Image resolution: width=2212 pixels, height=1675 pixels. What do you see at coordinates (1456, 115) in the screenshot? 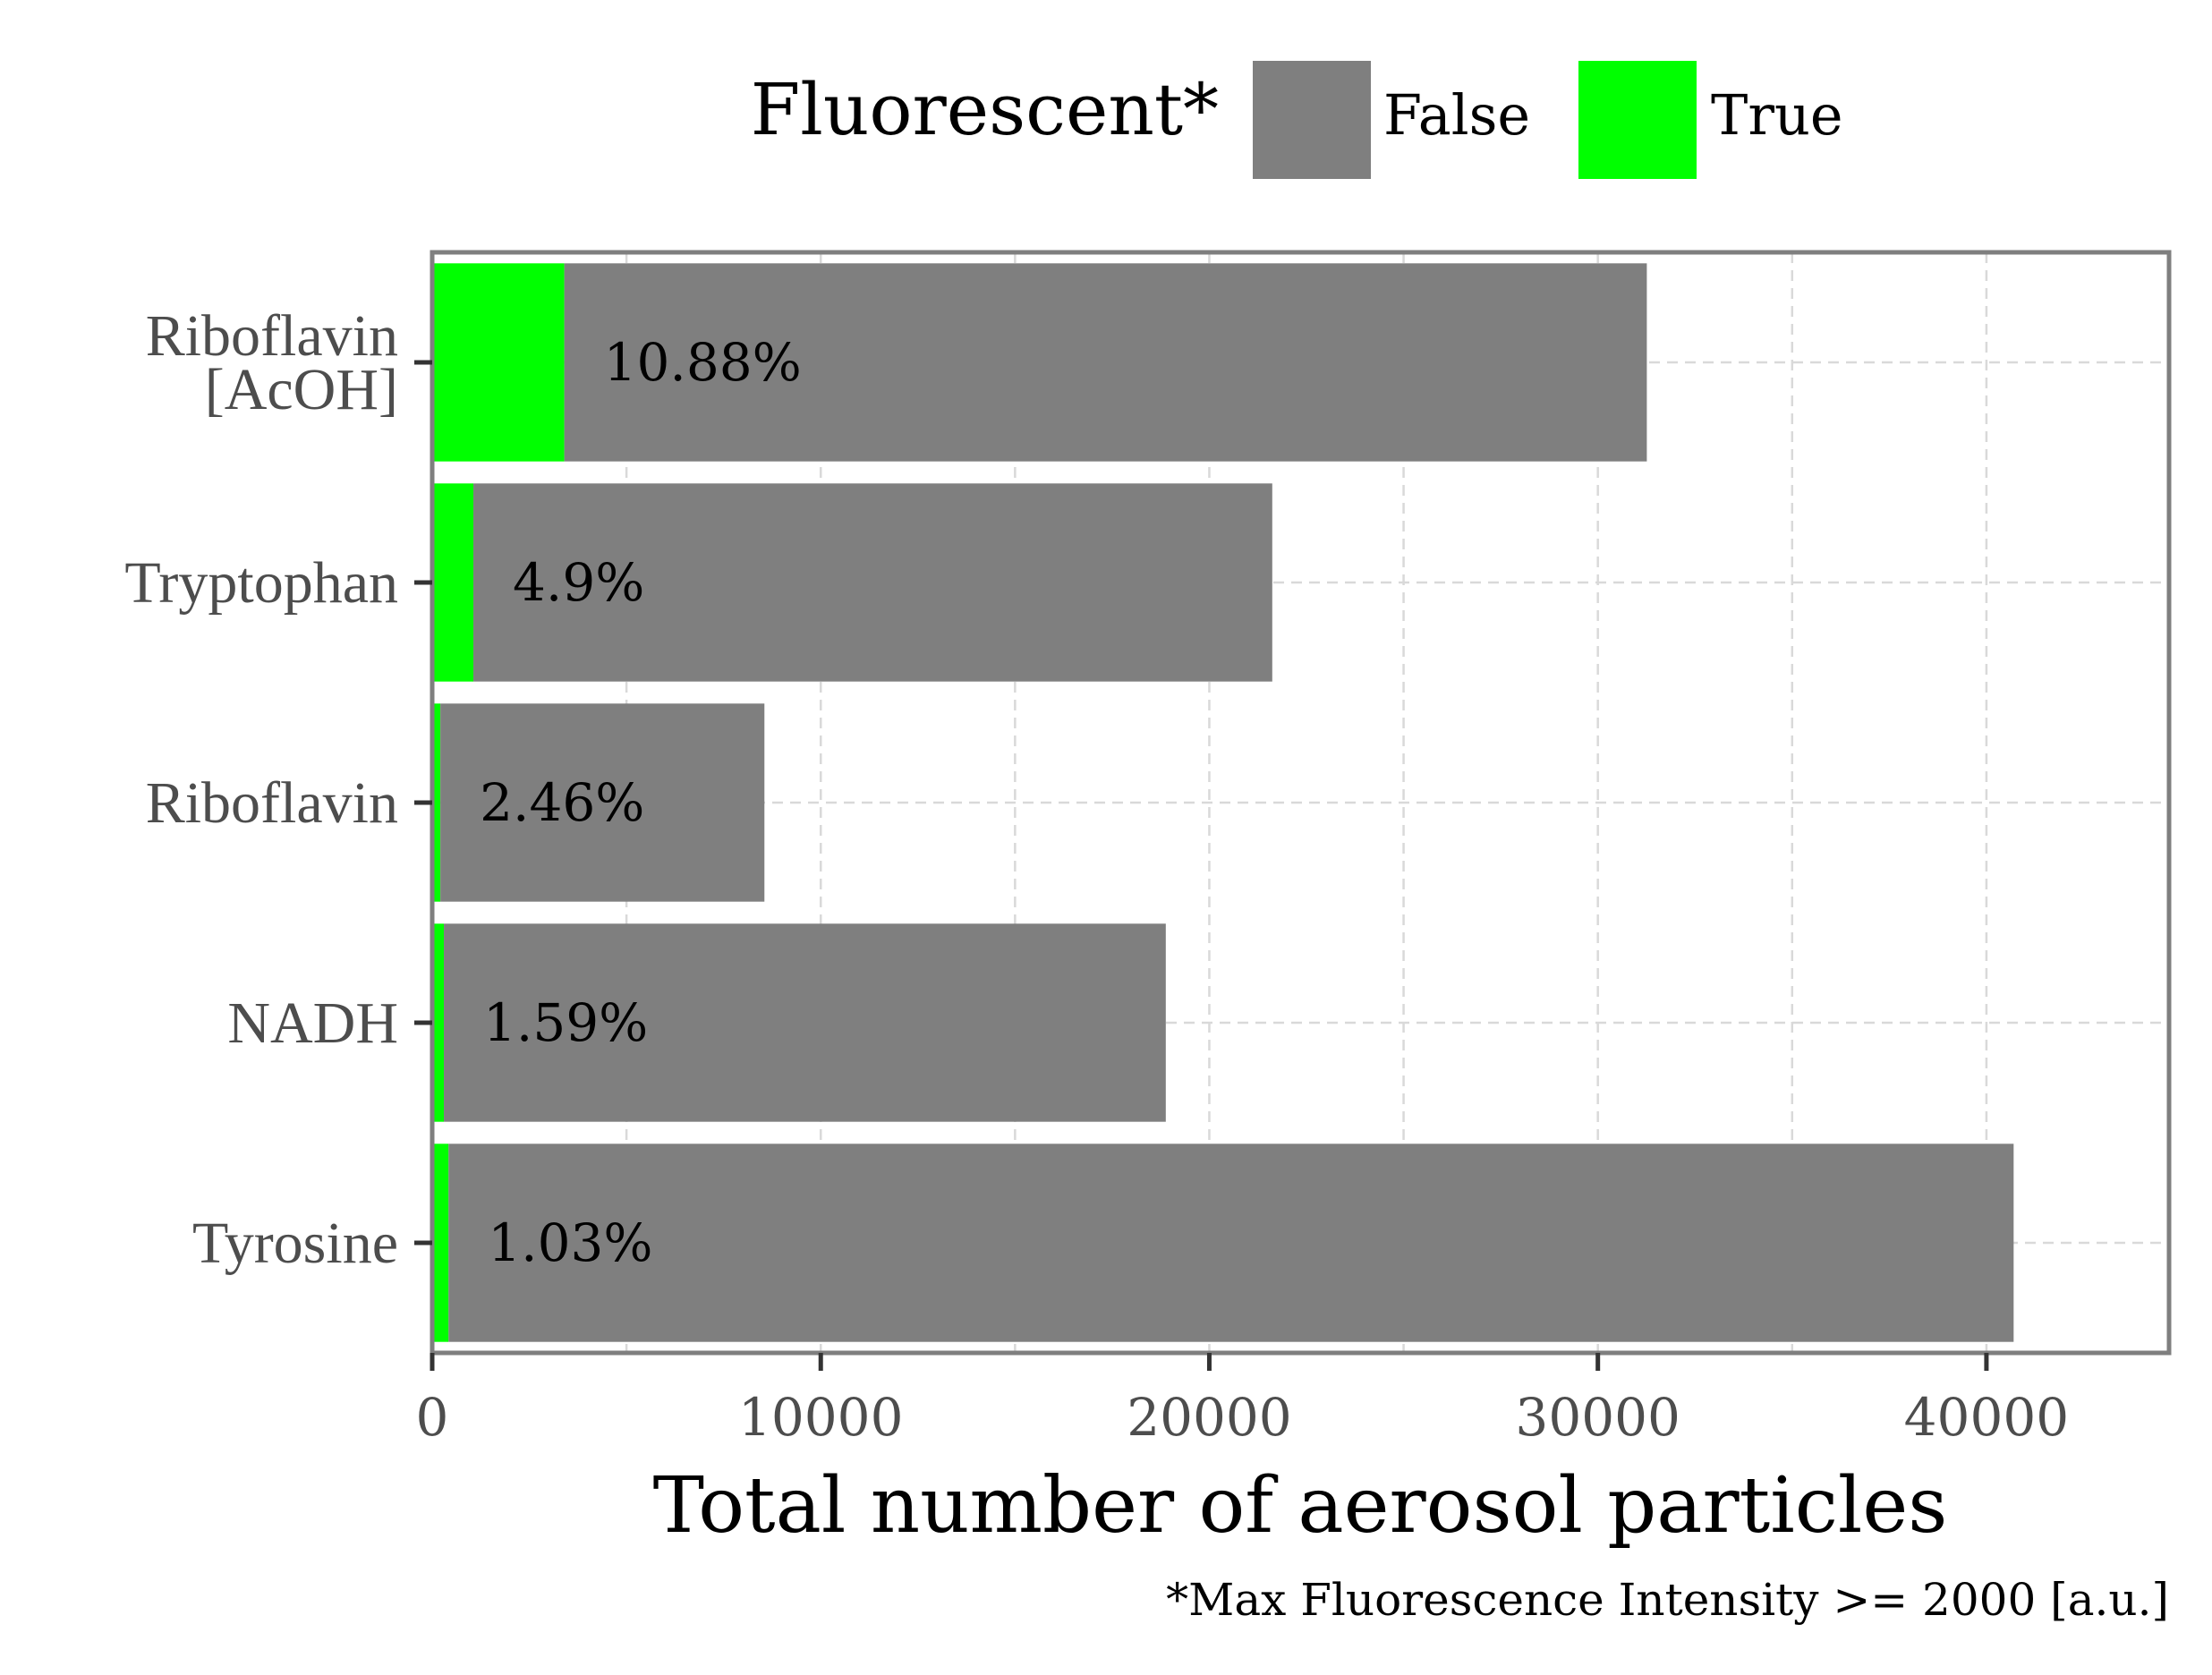
I see `legend-label-false: False` at bounding box center [1456, 115].